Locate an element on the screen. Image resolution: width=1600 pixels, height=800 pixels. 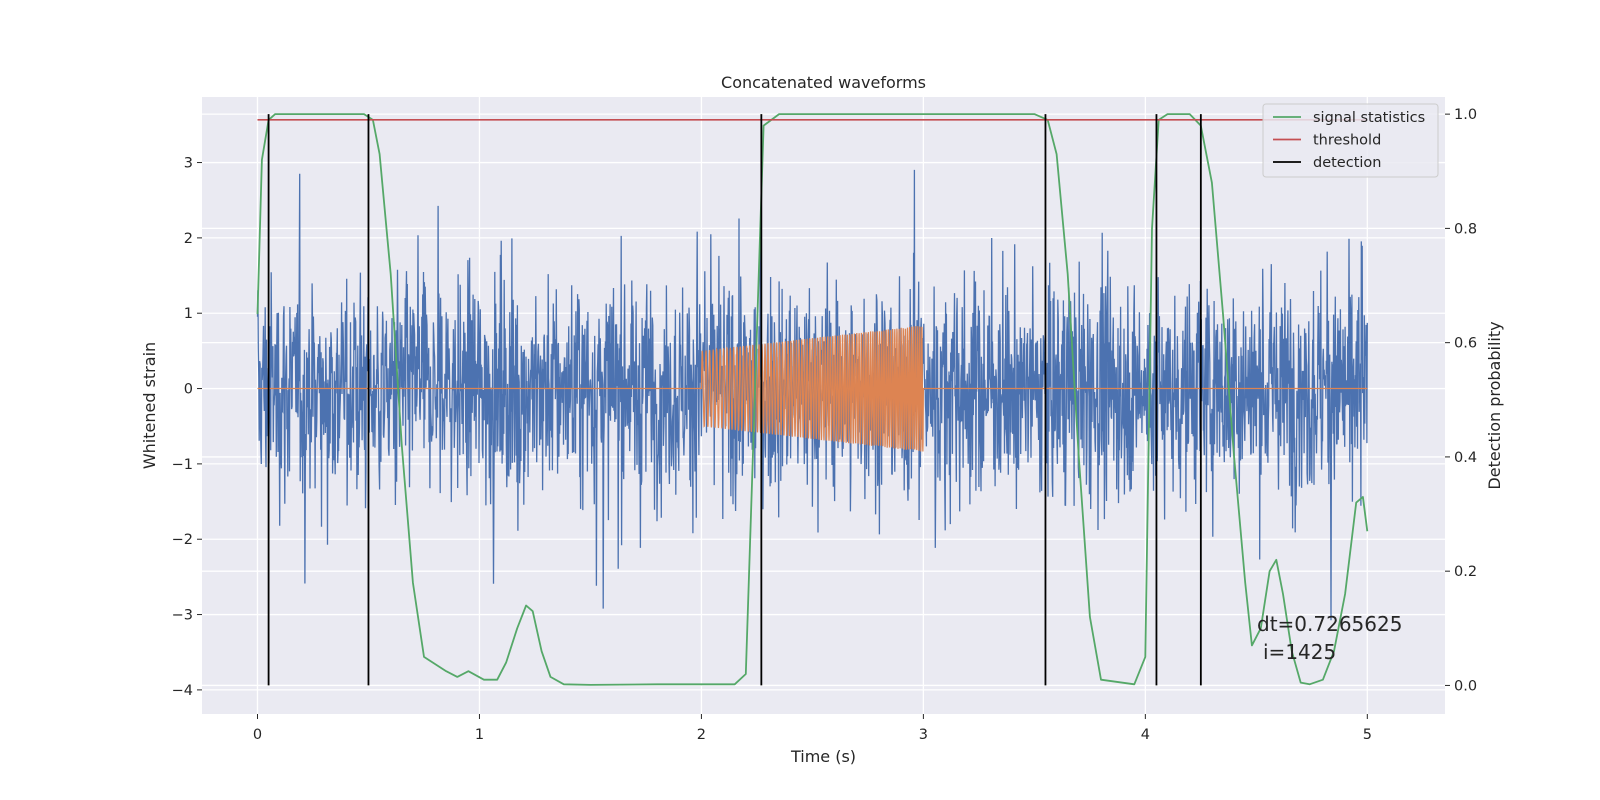
x-tick-label: 0 is located at coordinates (257, 735).